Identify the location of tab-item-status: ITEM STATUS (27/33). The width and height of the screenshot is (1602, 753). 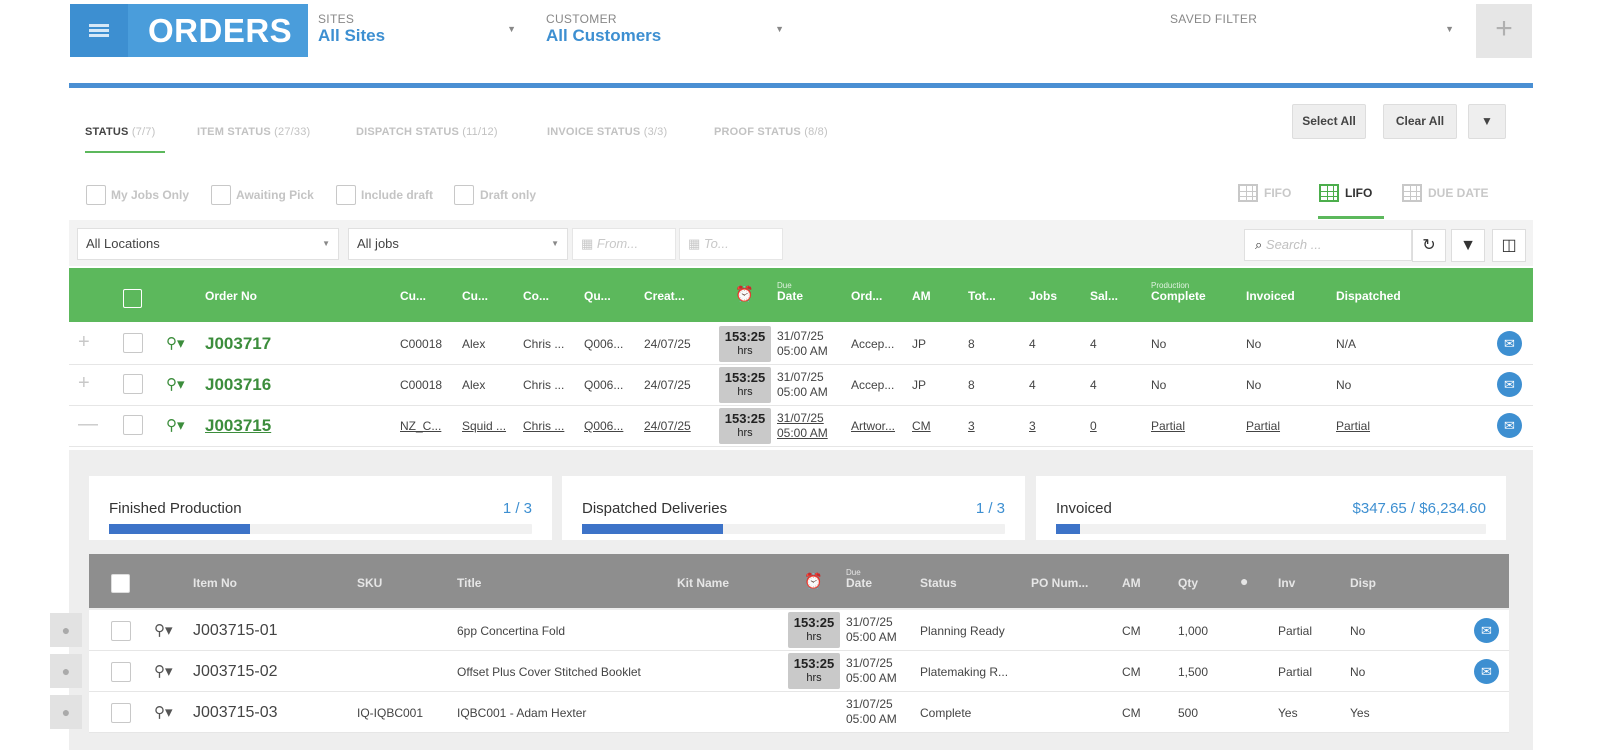
(253, 132).